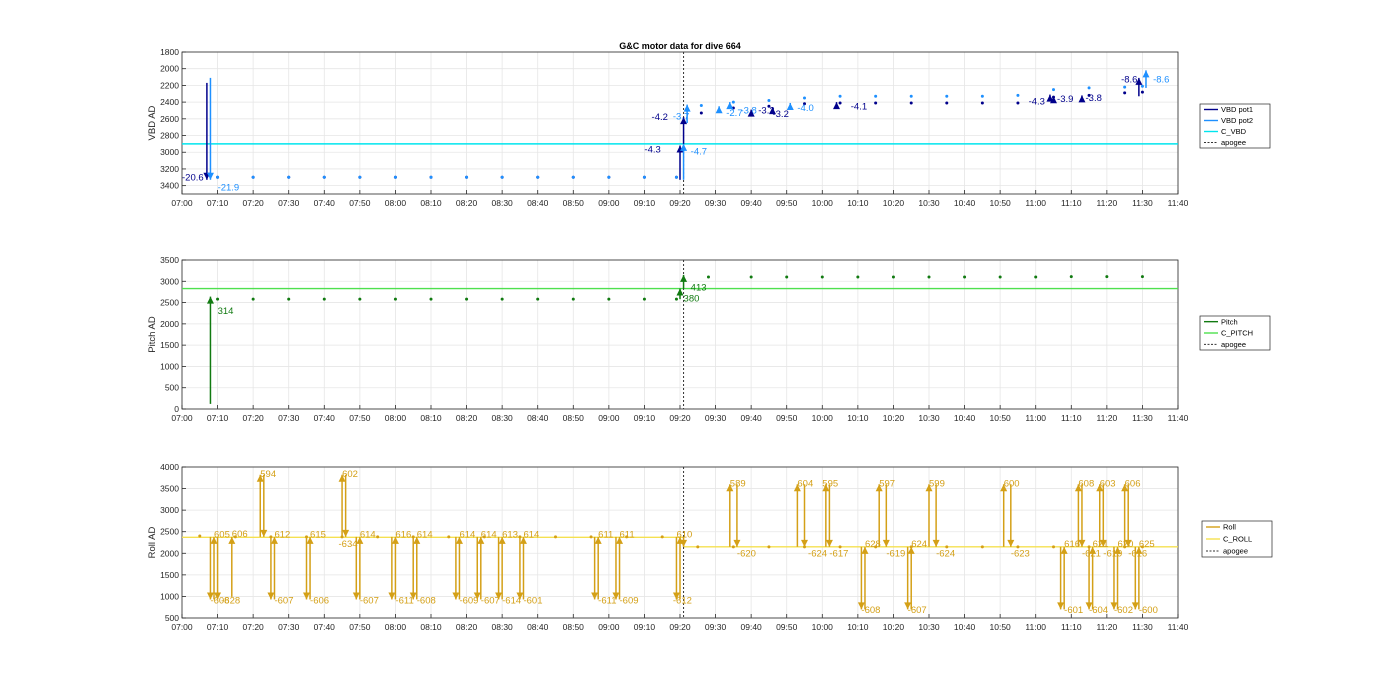 Image resolution: width=1400 pixels, height=693 pixels. What do you see at coordinates (426, 600) in the screenshot?
I see `annotation-label: -608` at bounding box center [426, 600].